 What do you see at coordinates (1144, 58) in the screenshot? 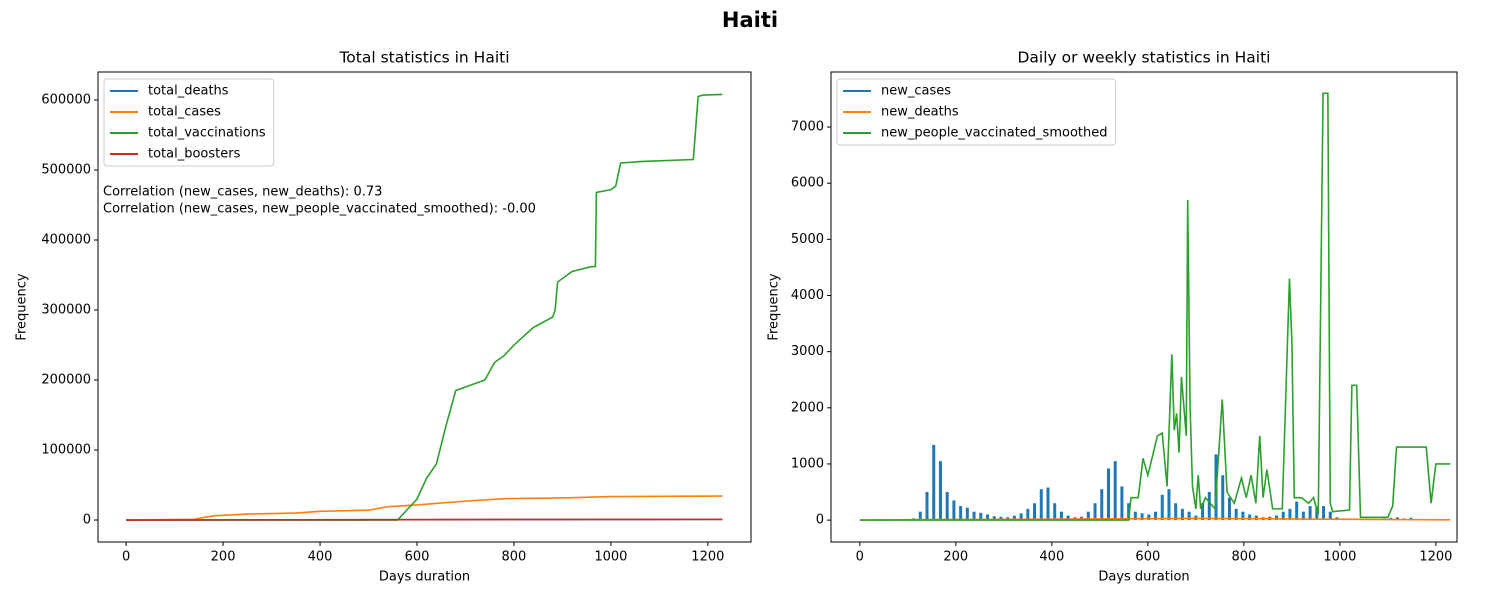
I see `axes-title: Daily or weekly statistics in Haiti` at bounding box center [1144, 58].